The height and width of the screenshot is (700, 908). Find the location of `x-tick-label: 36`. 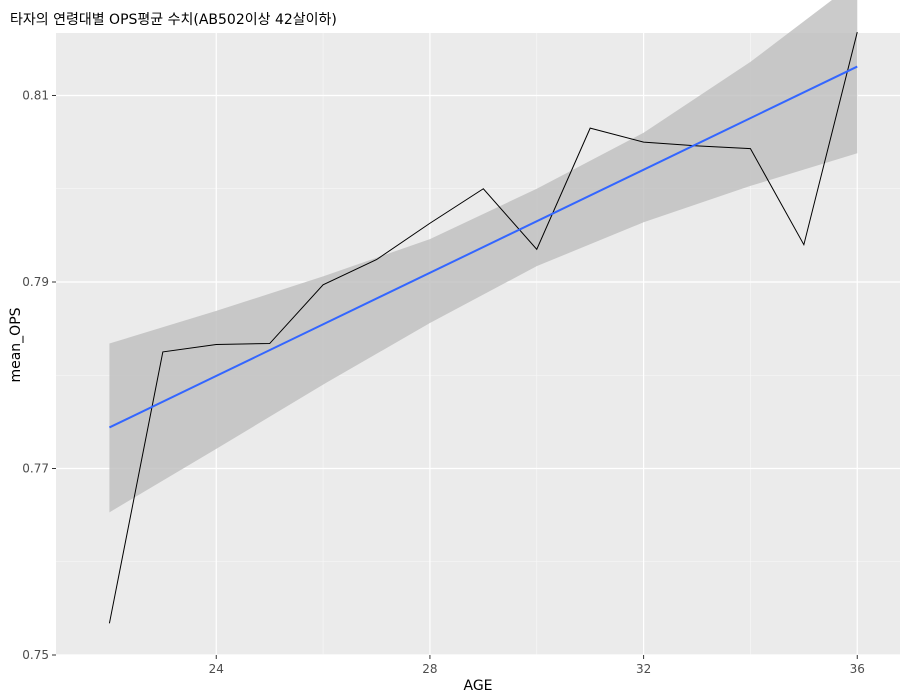

x-tick-label: 36 is located at coordinates (857, 669).